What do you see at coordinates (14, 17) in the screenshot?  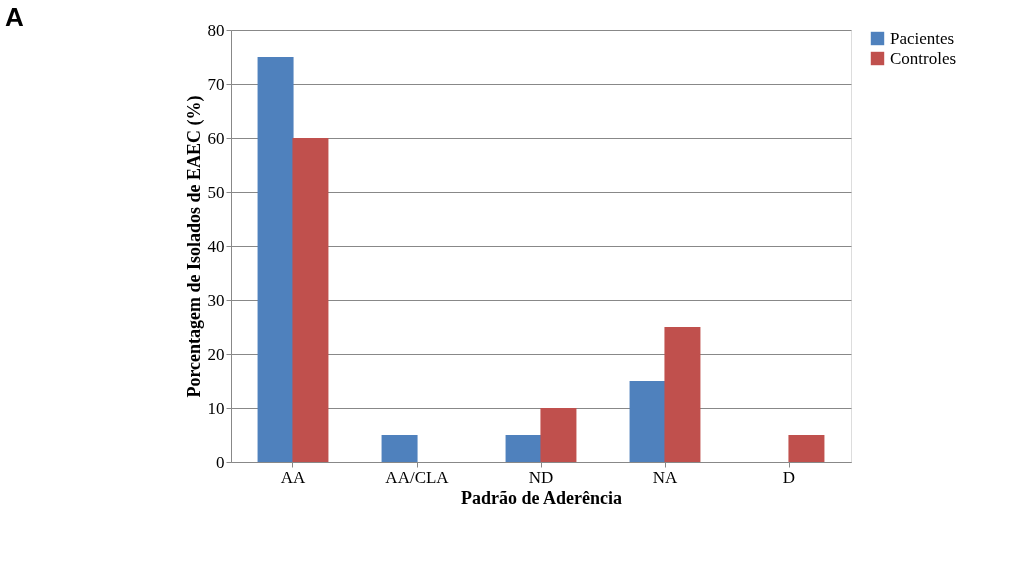 I see `text: A` at bounding box center [14, 17].